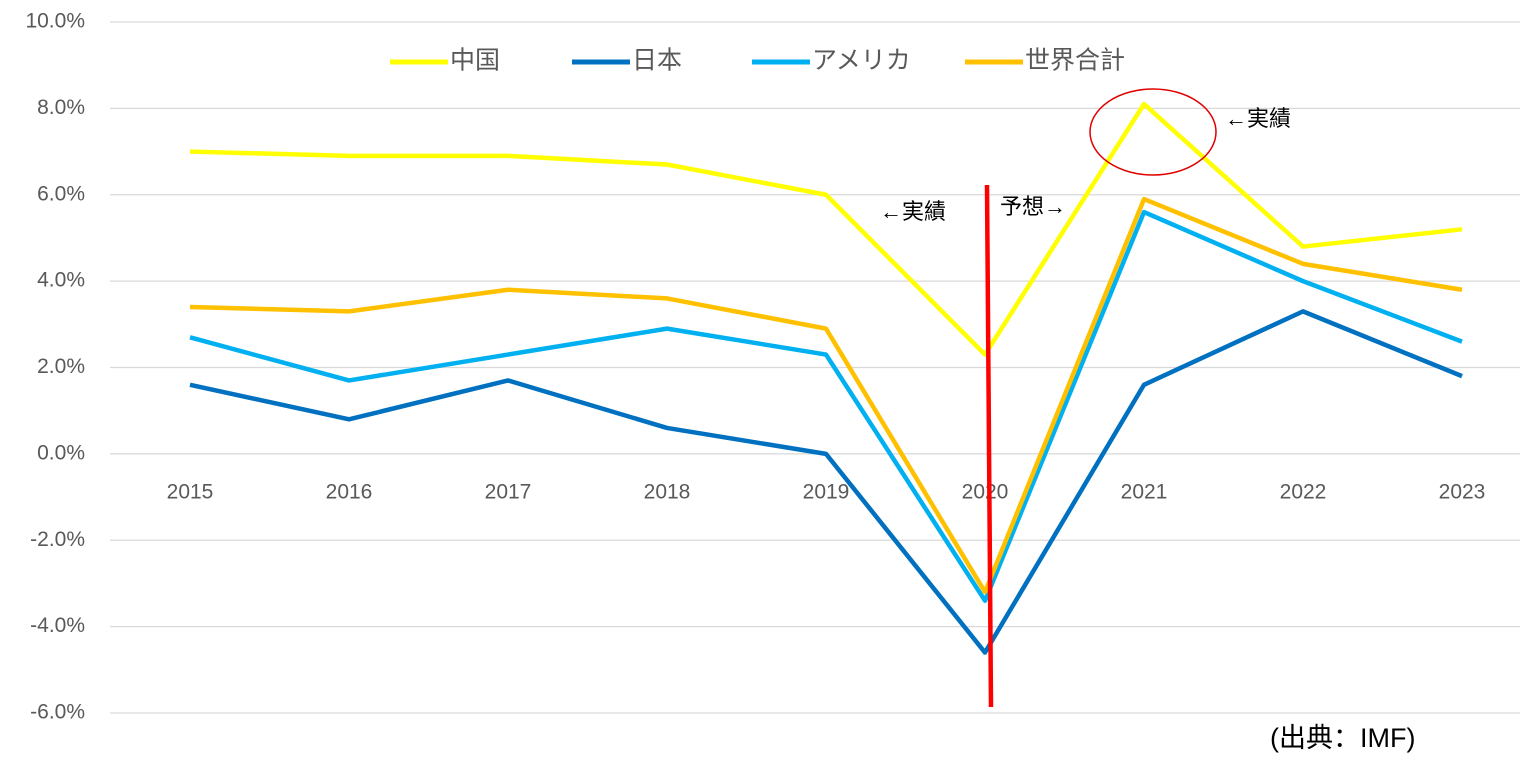  Describe the element at coordinates (985, 491) in the screenshot. I see `x-tick-label: 2020` at that location.